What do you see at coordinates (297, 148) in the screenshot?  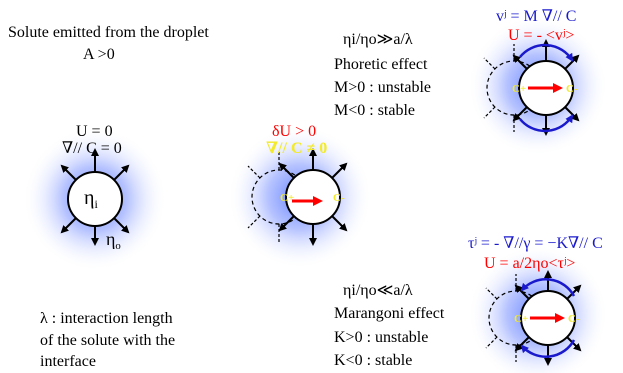 I see `droplet2-grad-label: ∇// C ≠ 0` at bounding box center [297, 148].